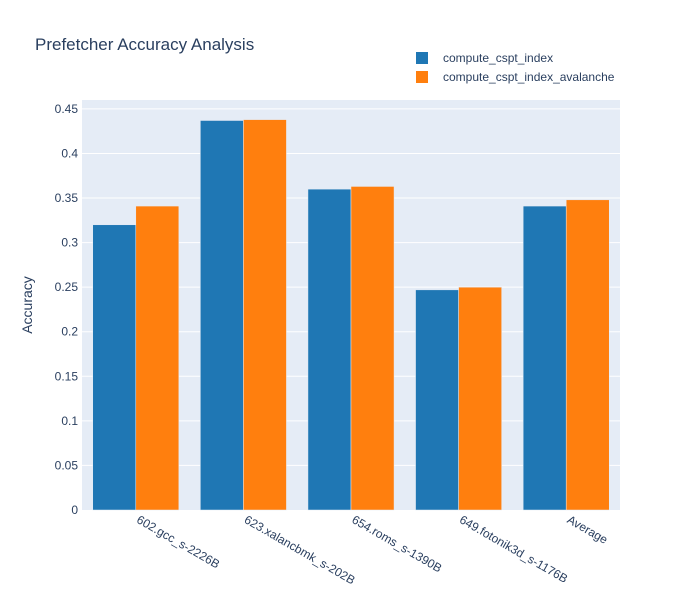 The width and height of the screenshot is (700, 600). Describe the element at coordinates (69, 243) in the screenshot. I see `y-tick-label: 0.3` at that location.